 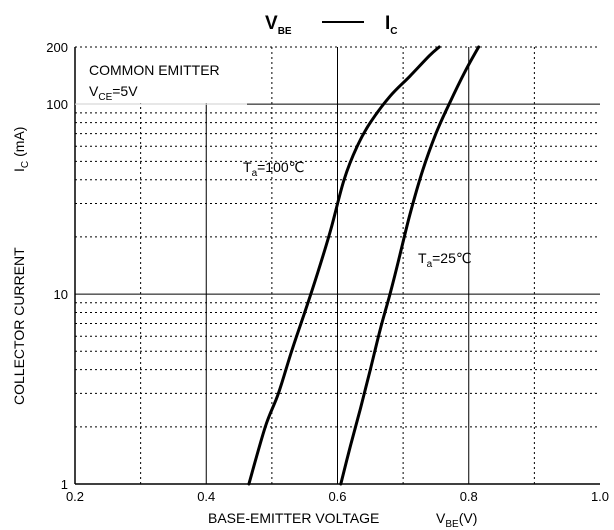 What do you see at coordinates (113, 93) in the screenshot?
I see `annotation-vce: VCE=5V` at bounding box center [113, 93].